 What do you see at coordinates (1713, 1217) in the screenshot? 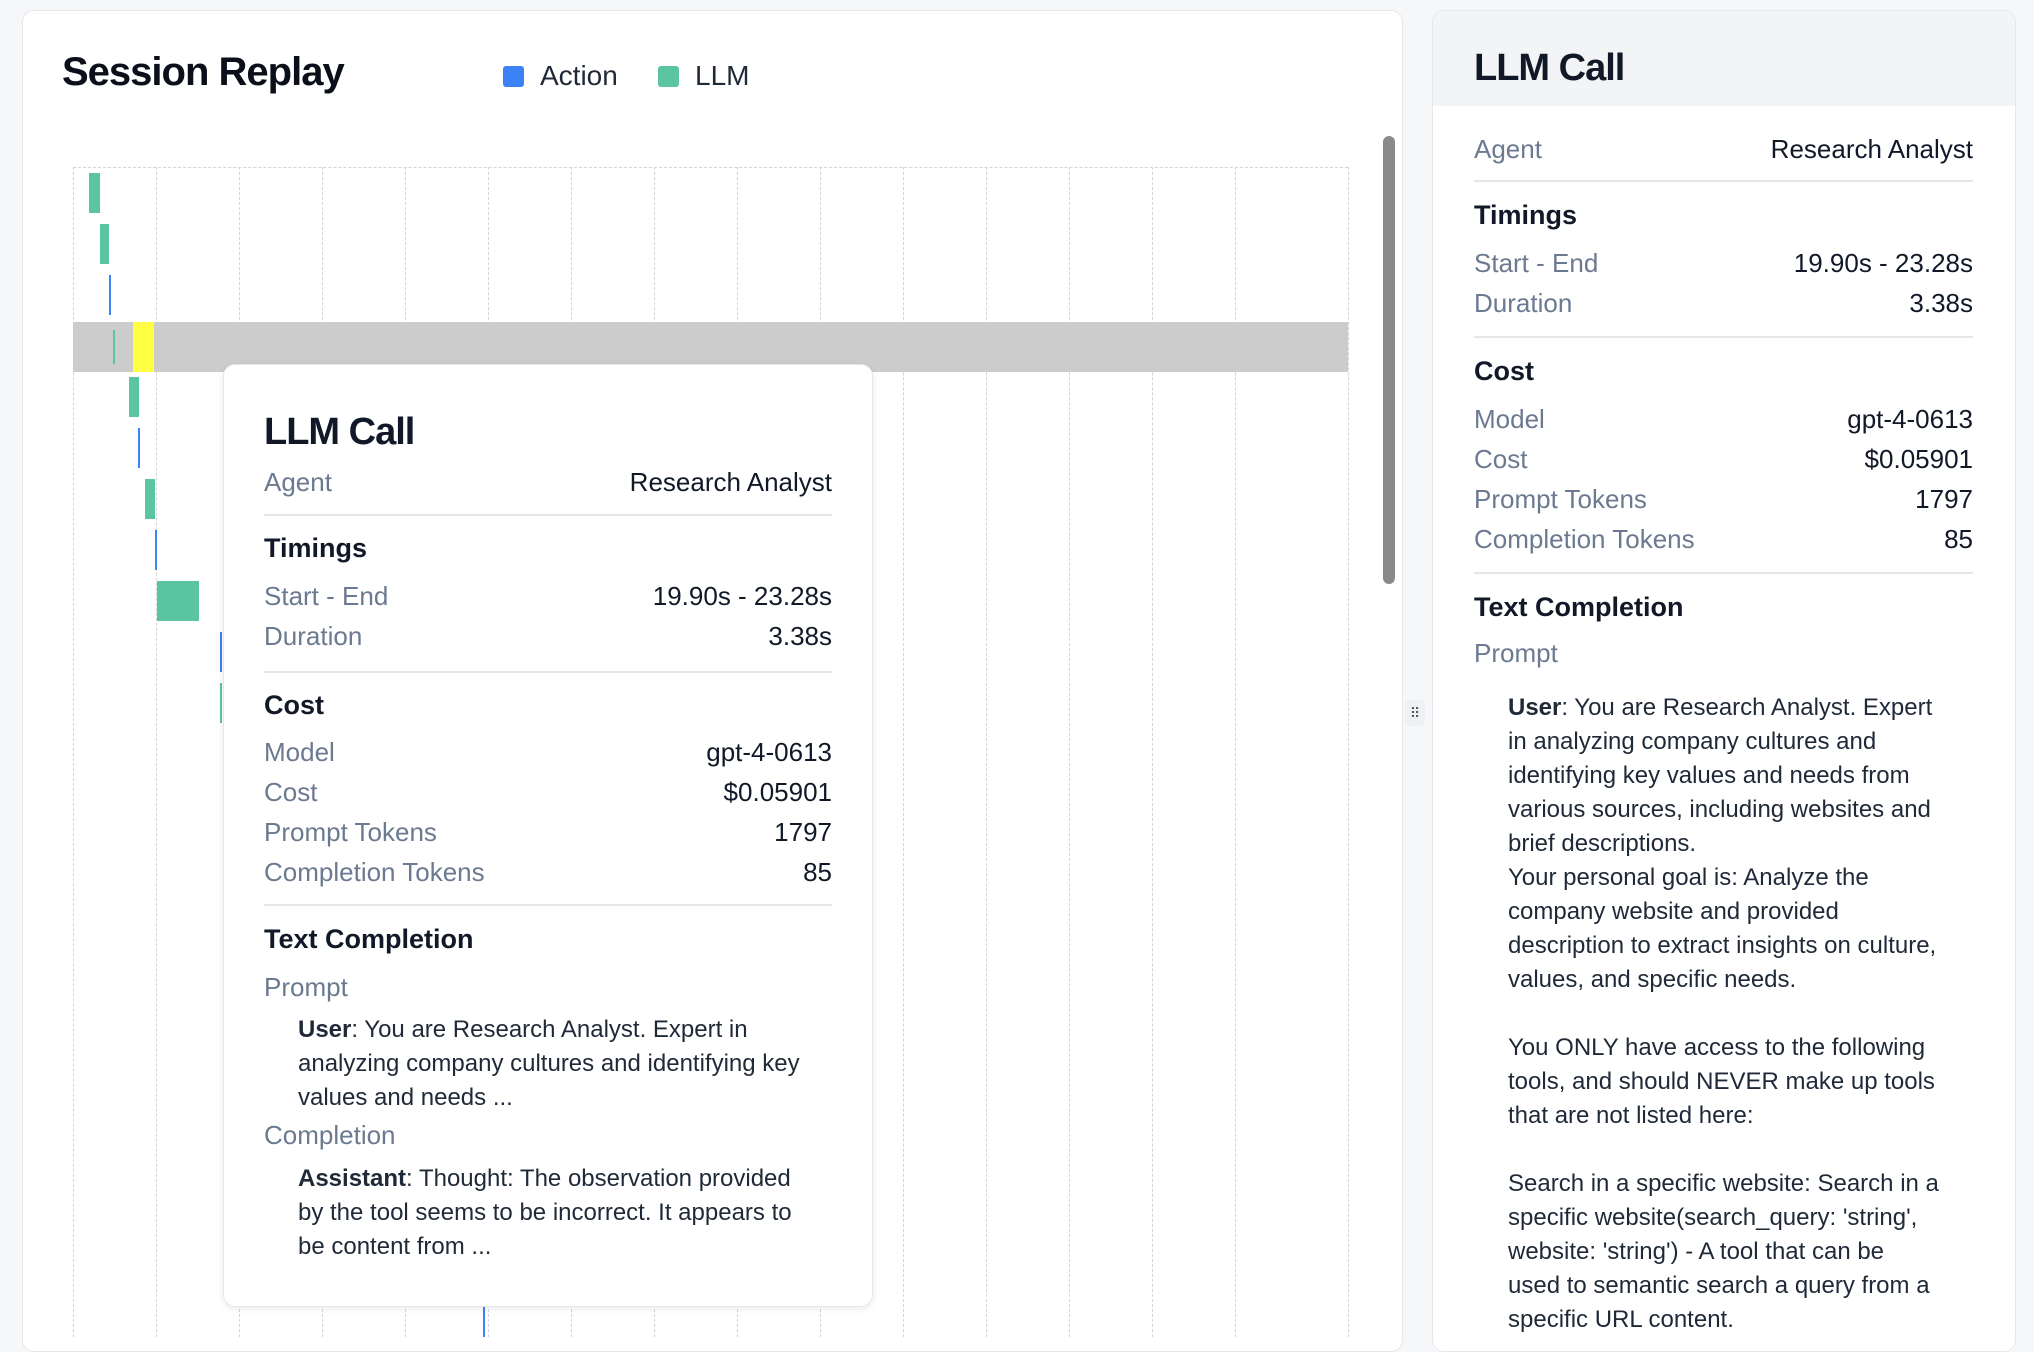
I see `text-line: specific website(search_query: 'string',` at bounding box center [1713, 1217].